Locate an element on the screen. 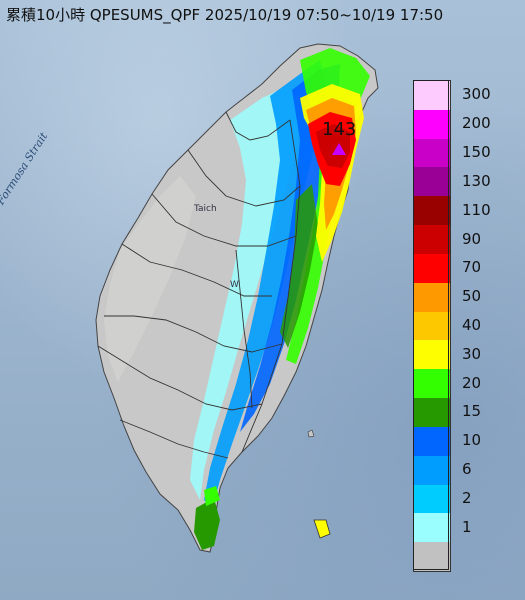 Image resolution: width=525 pixels, height=600 pixels. legend-label: 110 is located at coordinates (476, 209).